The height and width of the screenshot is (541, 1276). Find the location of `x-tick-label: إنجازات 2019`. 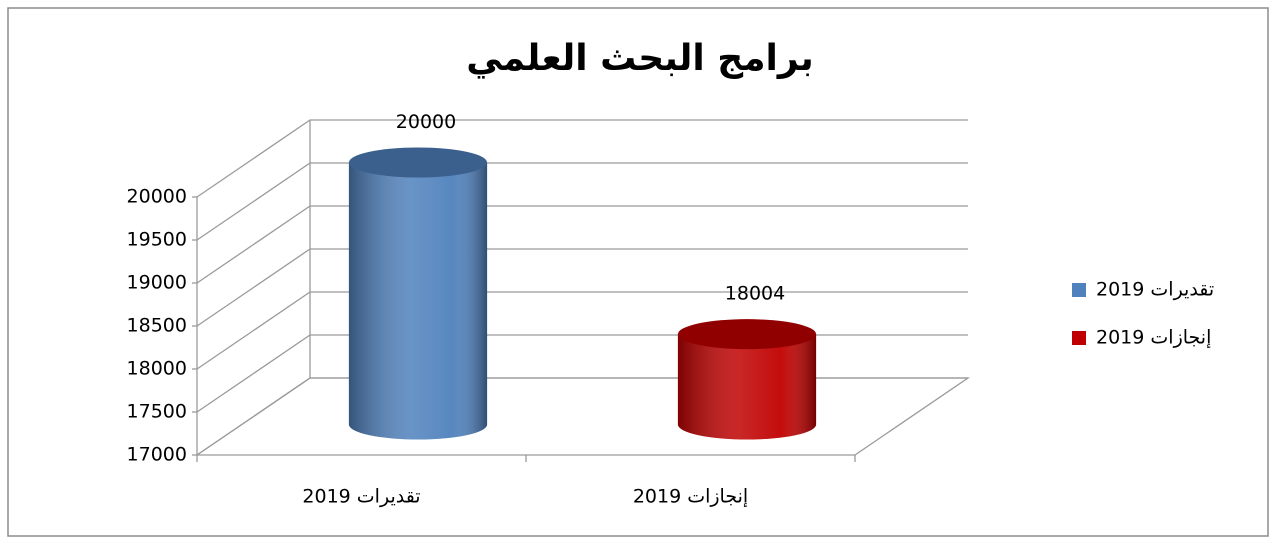

x-tick-label: إنجازات 2019 is located at coordinates (690, 497).